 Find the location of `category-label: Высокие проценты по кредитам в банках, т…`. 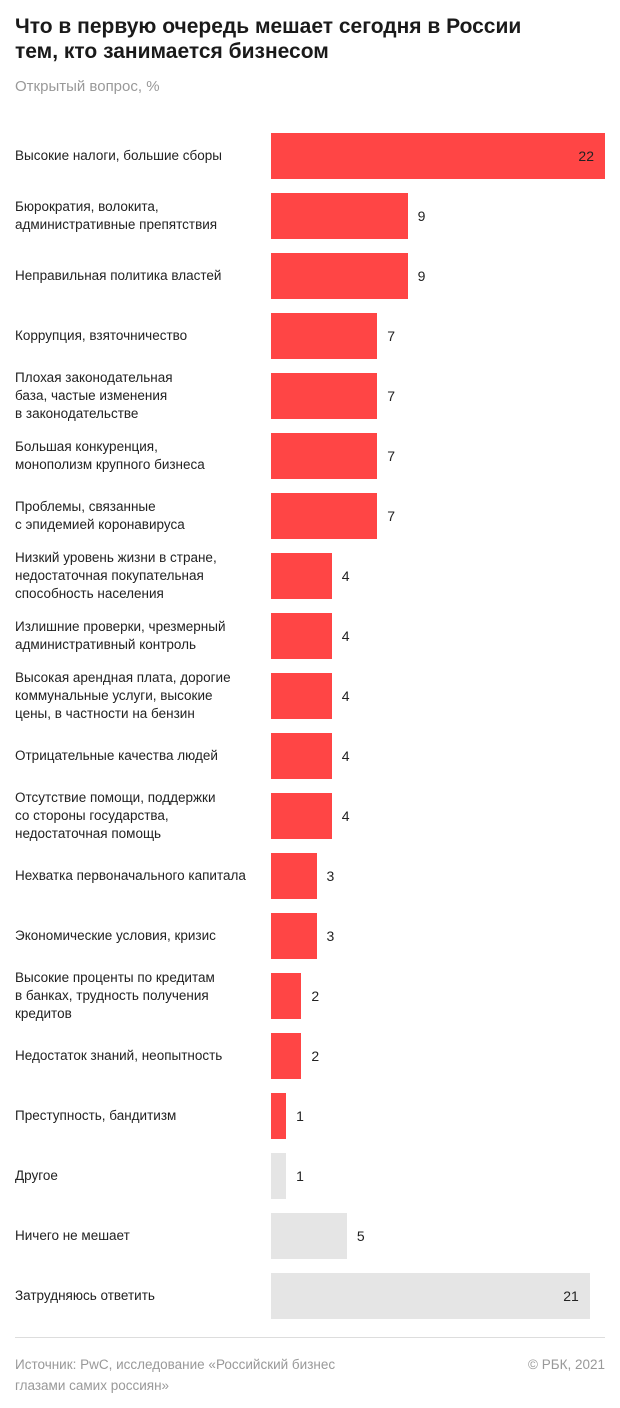

category-label: Высокие проценты по кредитам в банках, т… is located at coordinates (115, 995).